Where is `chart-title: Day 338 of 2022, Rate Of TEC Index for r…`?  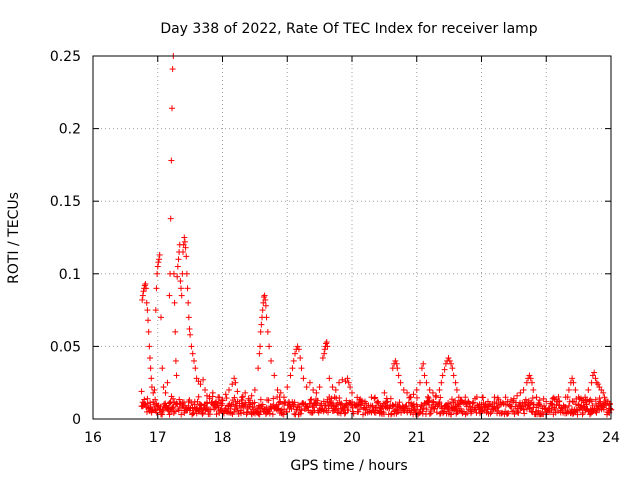
chart-title: Day 338 of 2022, Rate Of TEC Index for r… is located at coordinates (348, 29).